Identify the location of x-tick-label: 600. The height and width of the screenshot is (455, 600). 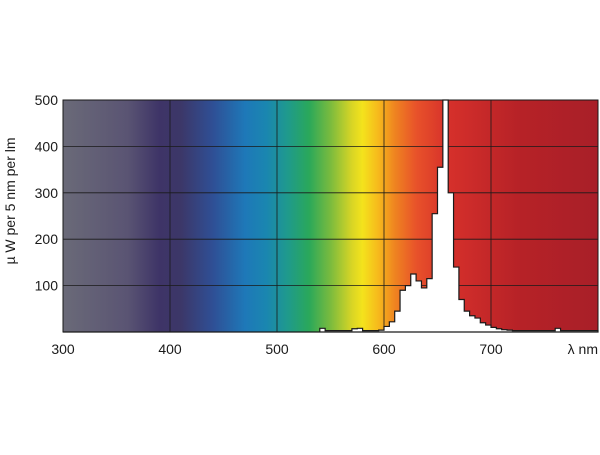
(384, 349).